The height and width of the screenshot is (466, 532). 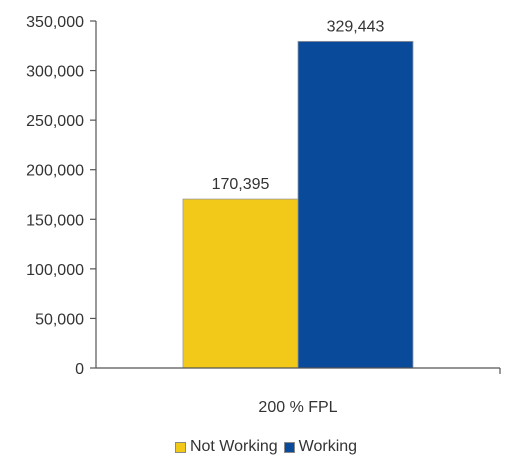 I want to click on legend-label-working: Working, so click(x=328, y=446).